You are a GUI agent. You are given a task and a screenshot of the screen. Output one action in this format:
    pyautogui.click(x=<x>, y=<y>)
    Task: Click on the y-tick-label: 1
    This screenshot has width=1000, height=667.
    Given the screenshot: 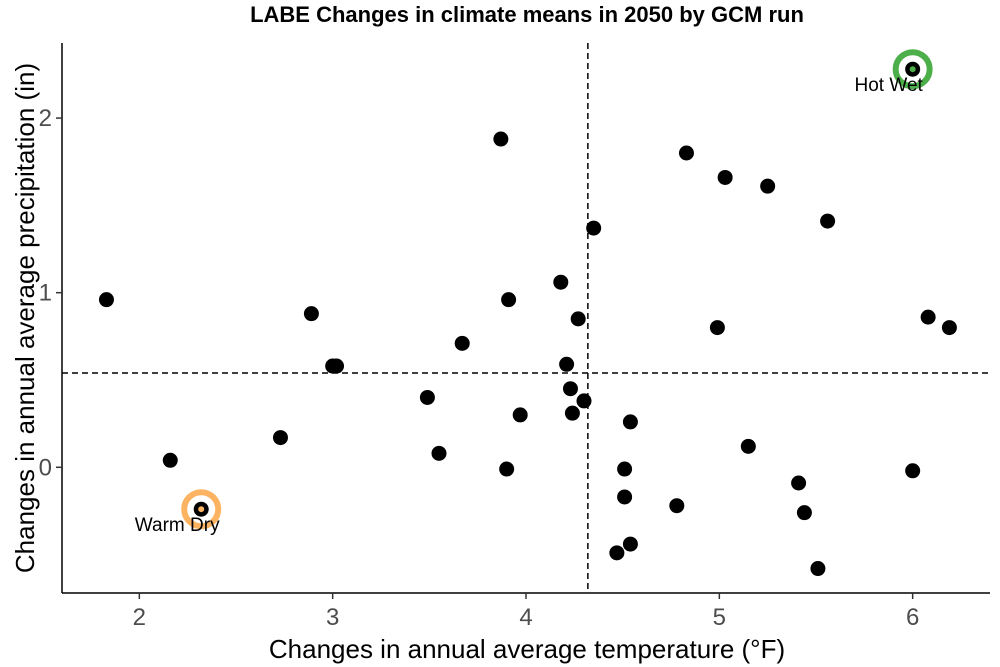 What is the action you would take?
    pyautogui.click(x=45, y=293)
    